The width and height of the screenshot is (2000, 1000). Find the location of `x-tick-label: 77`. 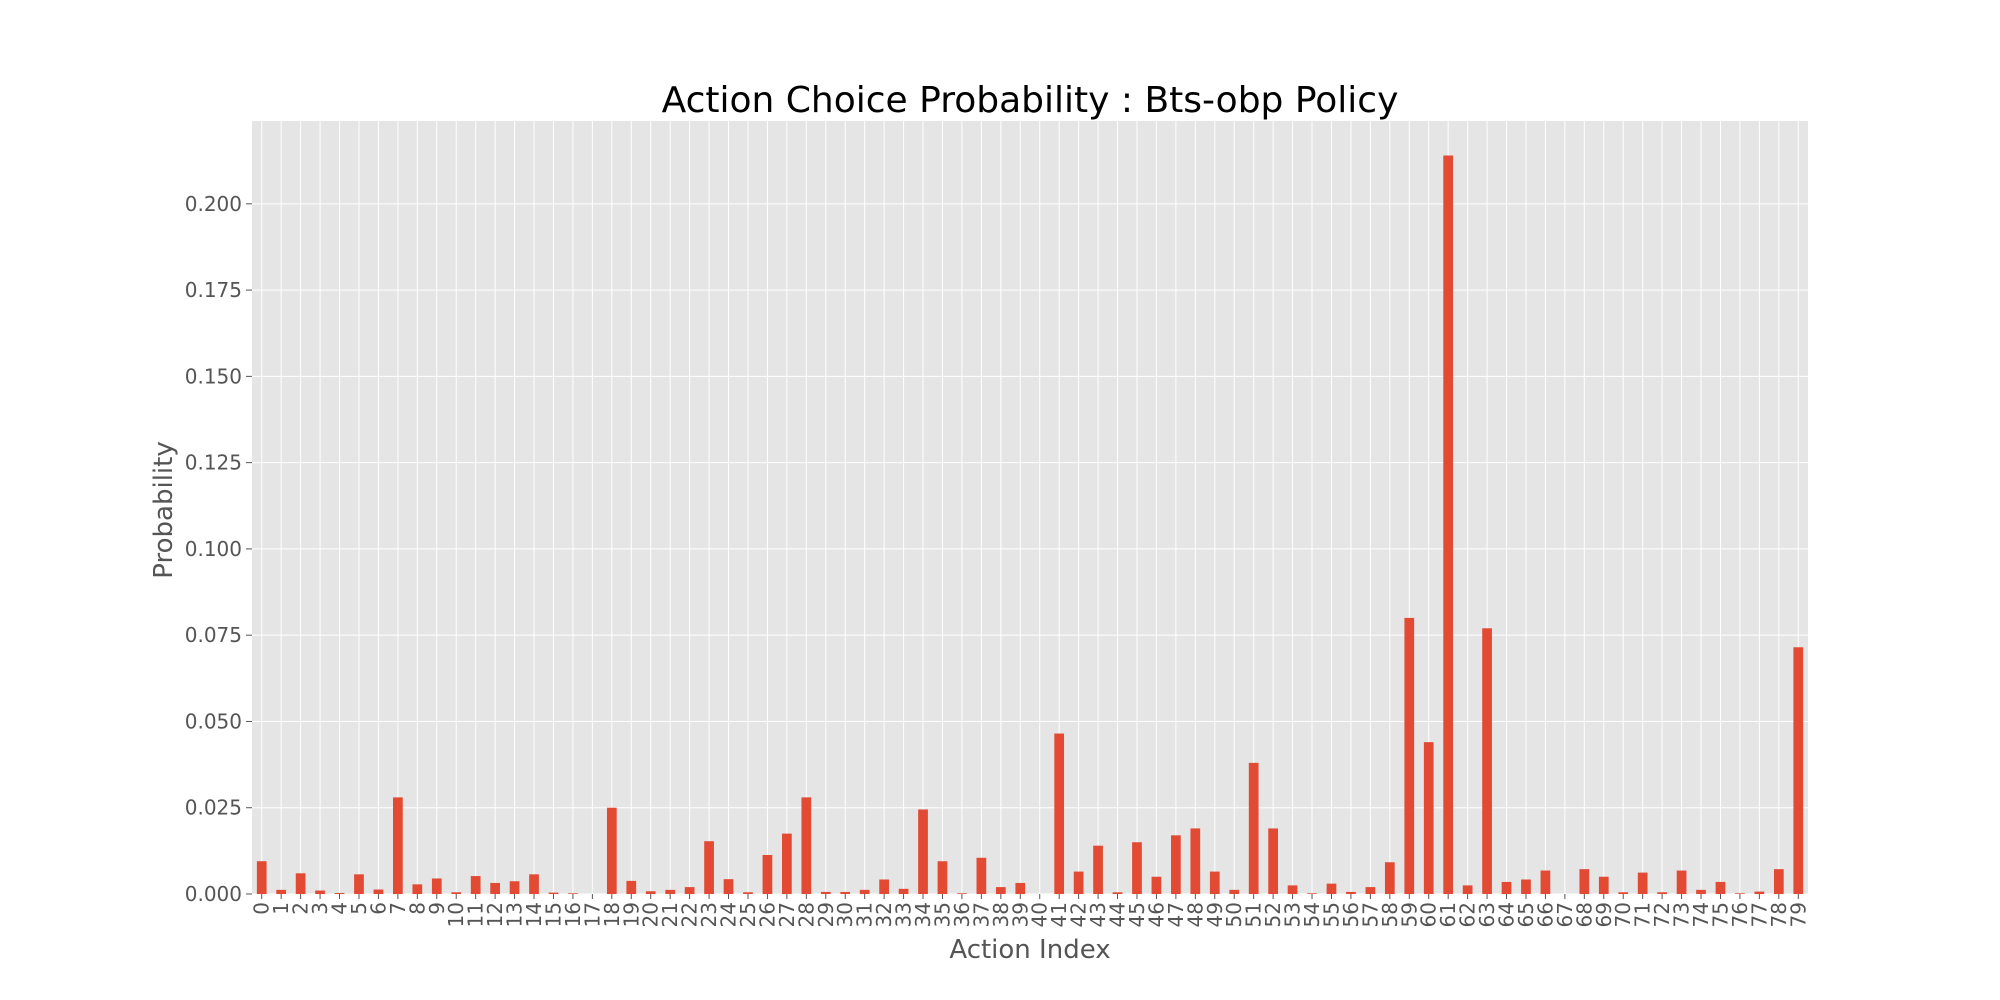

x-tick-label: 77 is located at coordinates (1759, 914).